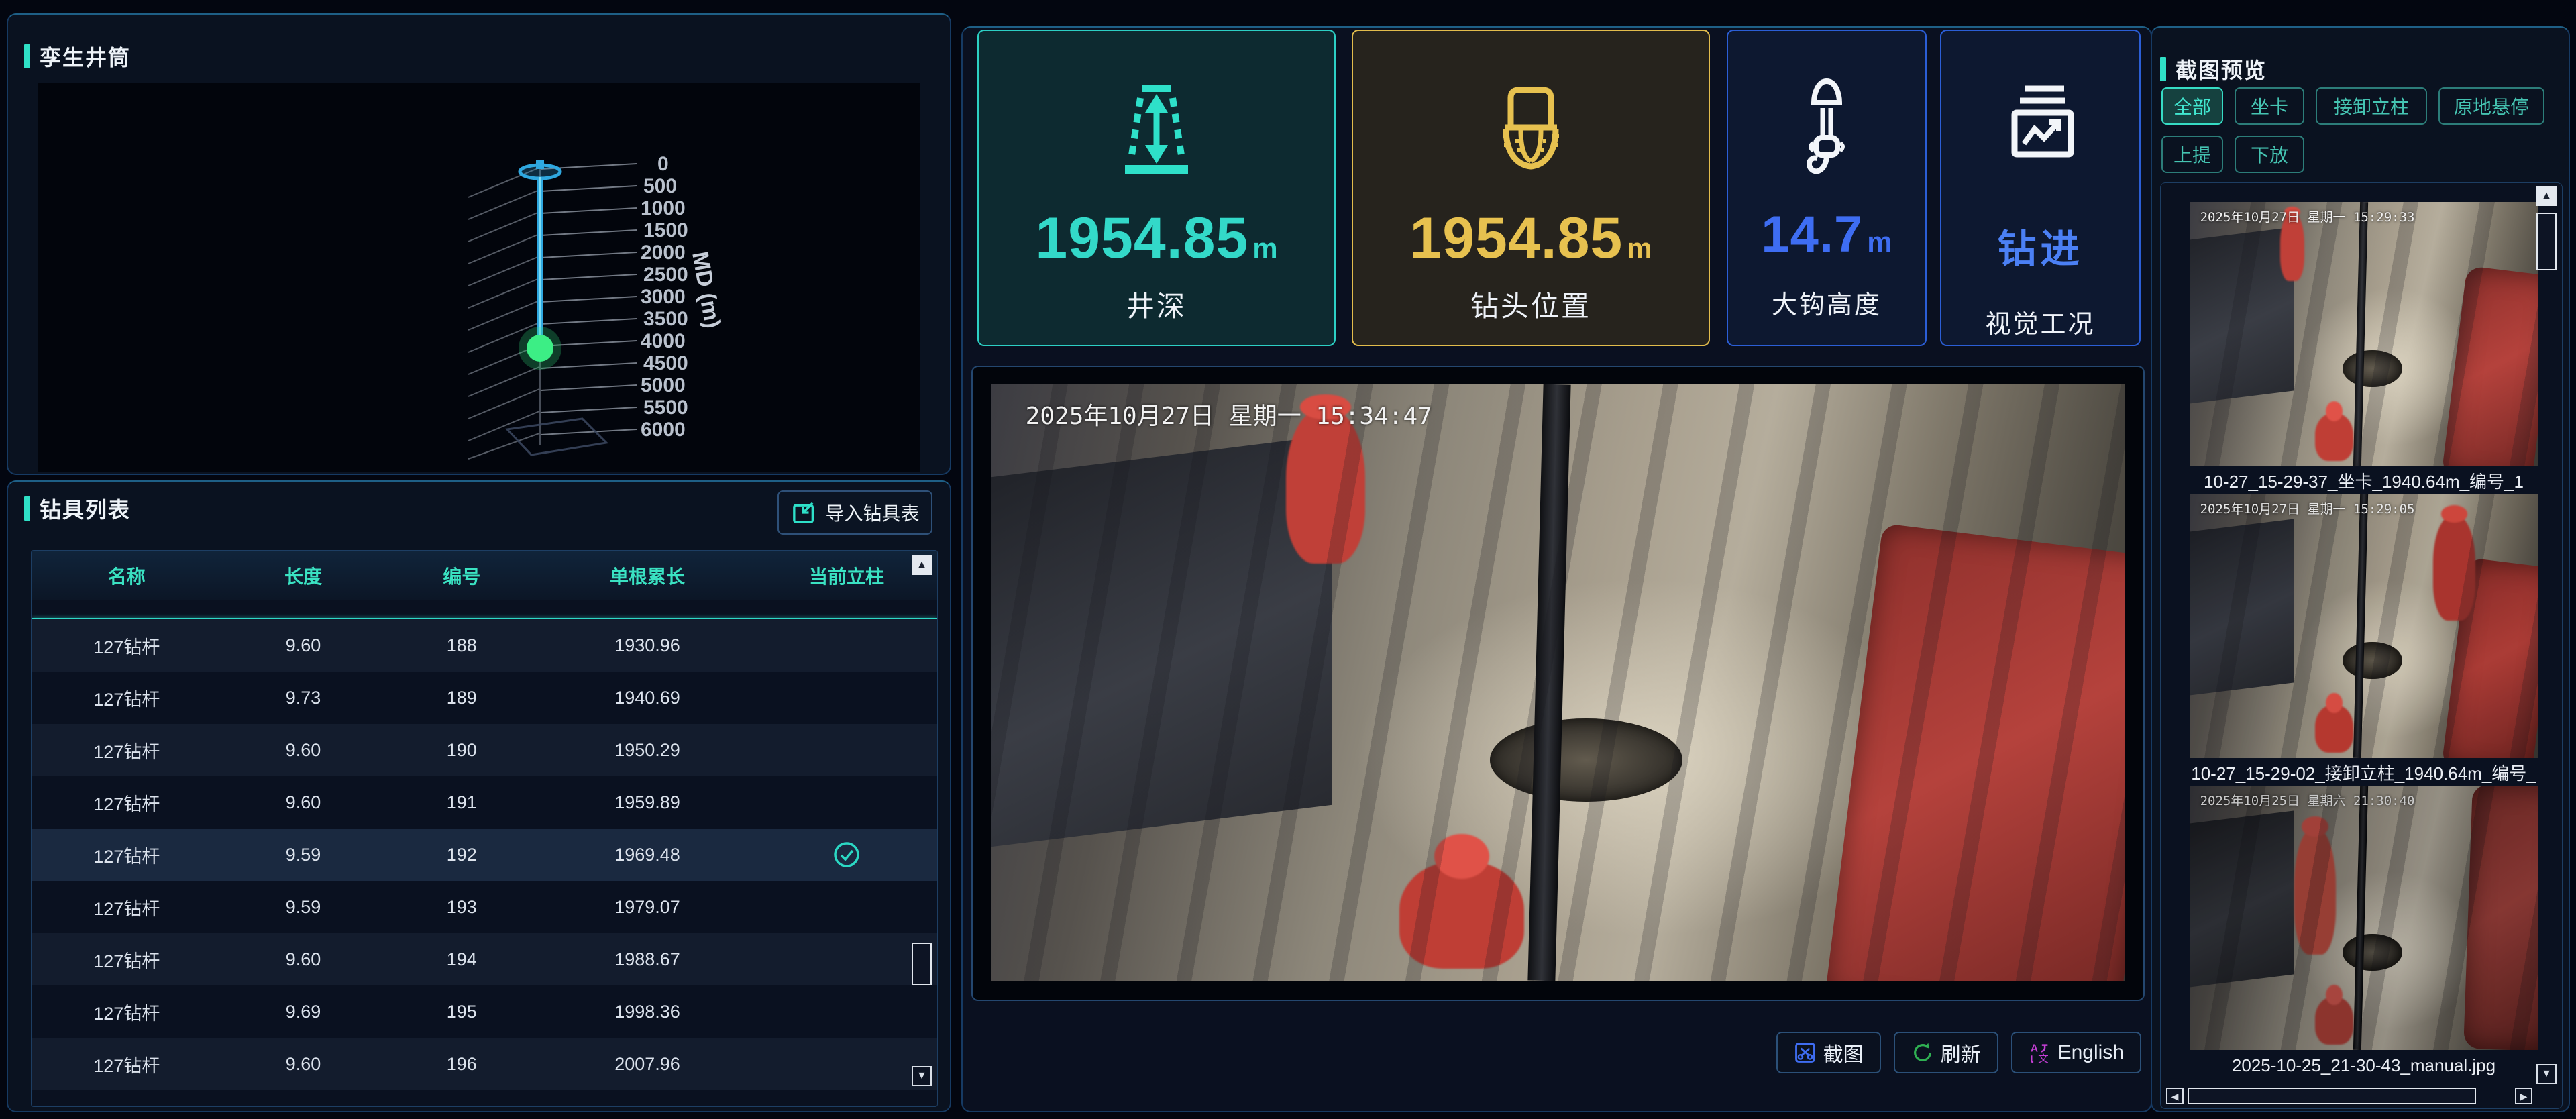  What do you see at coordinates (663, 341) in the screenshot?
I see `svg-text: 4000` at bounding box center [663, 341].